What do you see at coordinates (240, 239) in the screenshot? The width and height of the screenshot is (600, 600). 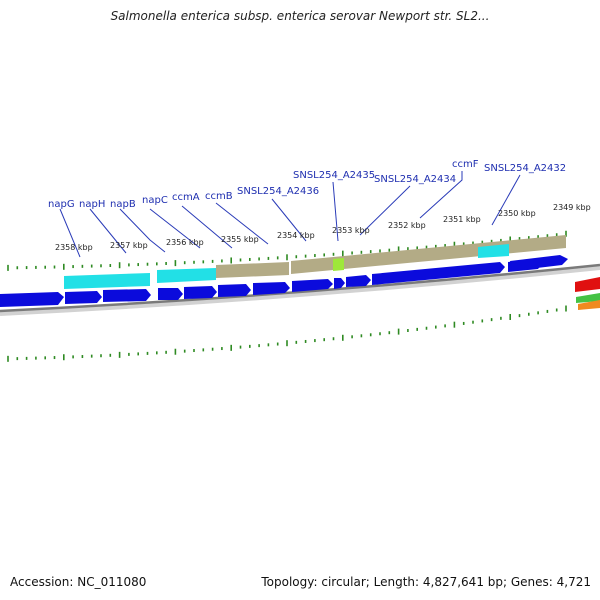 I see `tick-label: 2355 kbp` at bounding box center [240, 239].